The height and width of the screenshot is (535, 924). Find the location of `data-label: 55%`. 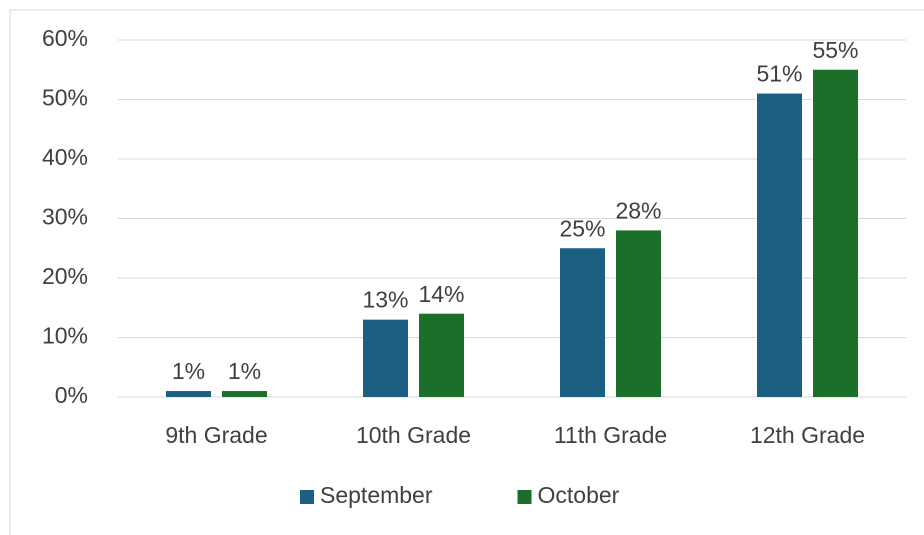

data-label: 55% is located at coordinates (835, 50).